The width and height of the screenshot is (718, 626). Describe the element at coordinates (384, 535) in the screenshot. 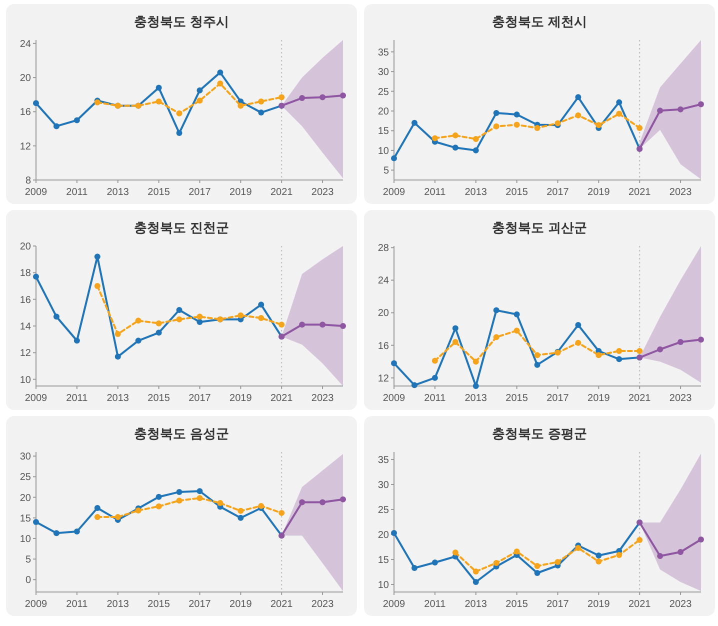

I see `y-tick-label: 20` at that location.